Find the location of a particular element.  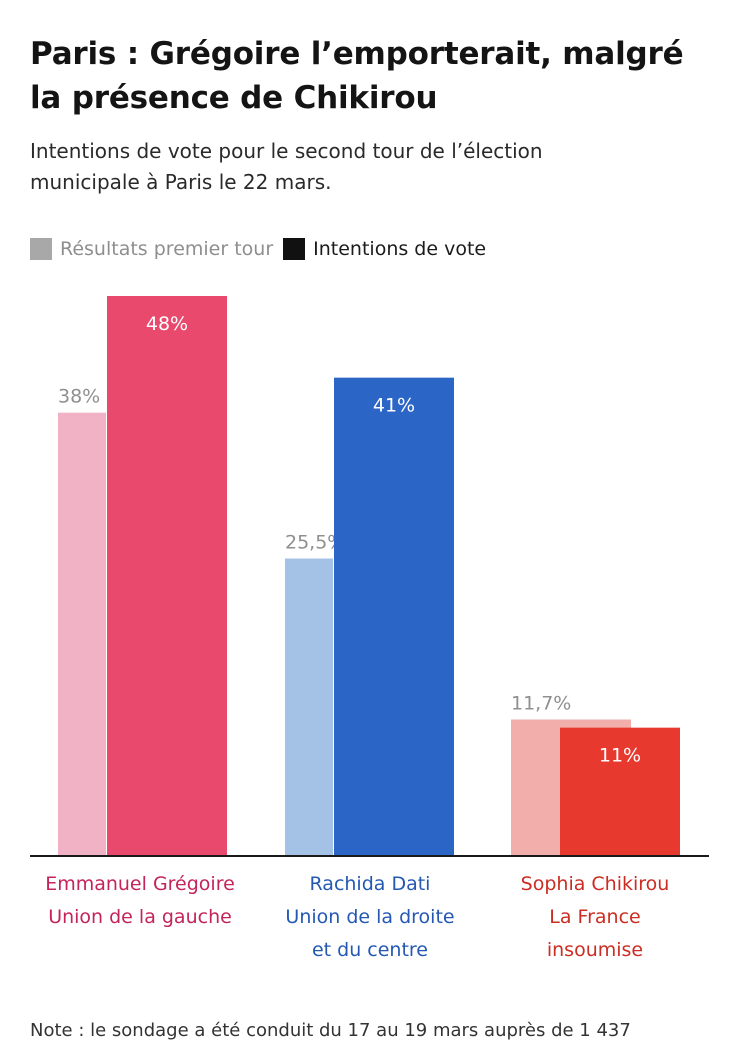

legend-item-intentions: Intentions de vote is located at coordinates (384, 249).